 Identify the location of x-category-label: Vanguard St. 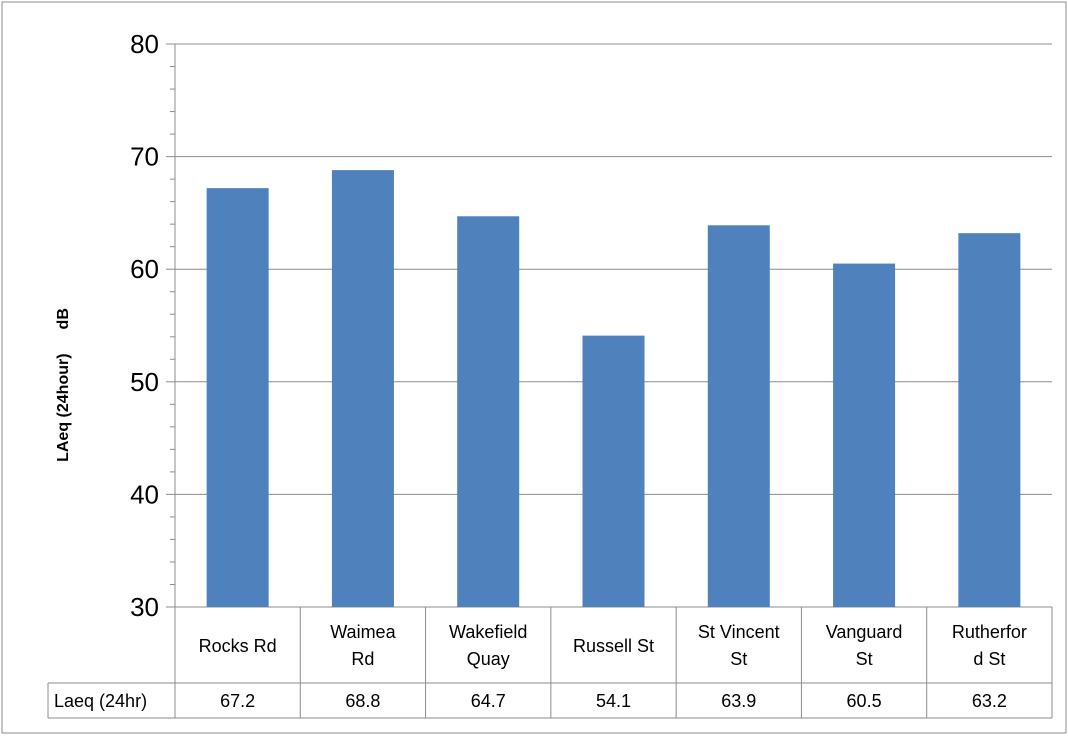
(864, 645).